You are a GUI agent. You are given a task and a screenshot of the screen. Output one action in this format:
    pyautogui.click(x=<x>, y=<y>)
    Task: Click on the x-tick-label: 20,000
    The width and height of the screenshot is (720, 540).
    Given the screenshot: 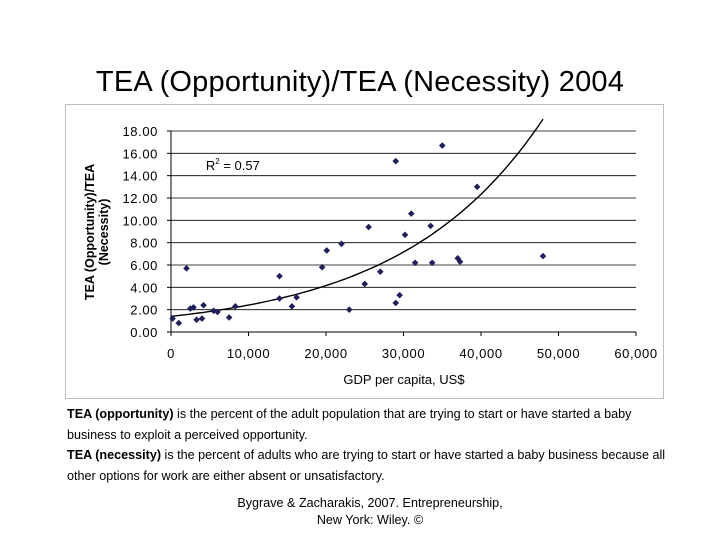 What is the action you would take?
    pyautogui.click(x=325, y=353)
    